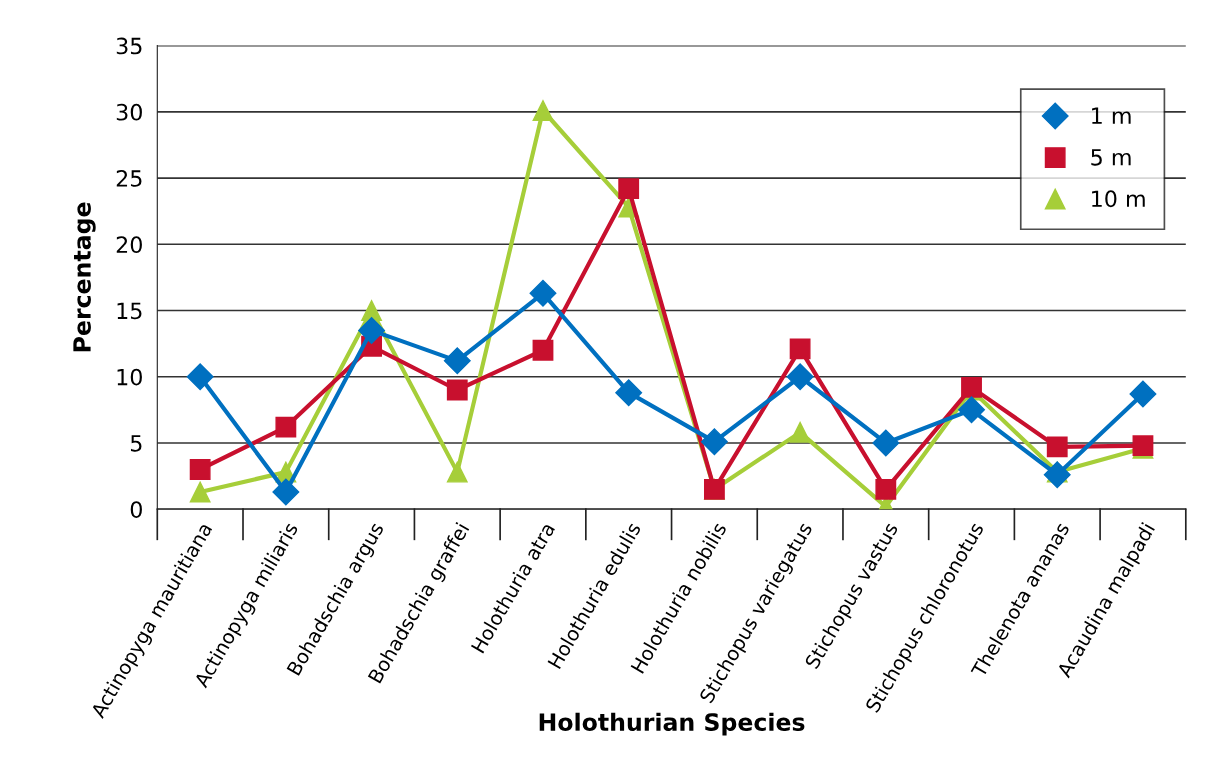  What do you see at coordinates (1118, 199) in the screenshot?
I see `legend-label: 10 m` at bounding box center [1118, 199].